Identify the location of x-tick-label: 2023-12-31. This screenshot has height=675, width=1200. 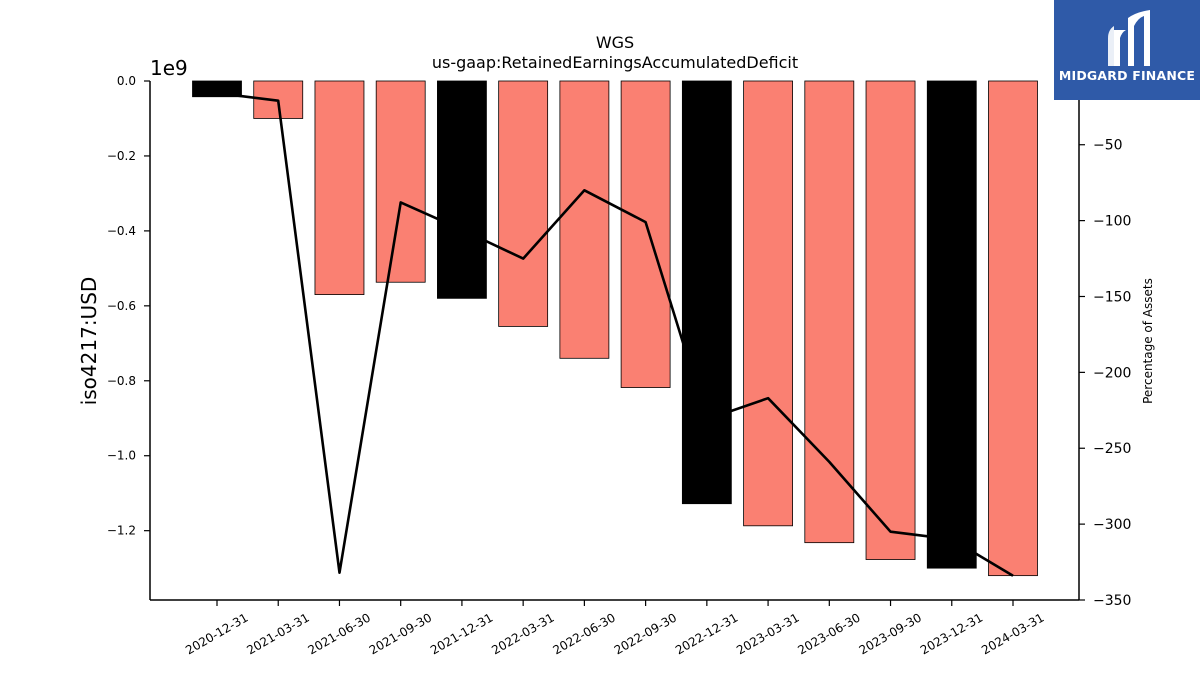
(951, 633).